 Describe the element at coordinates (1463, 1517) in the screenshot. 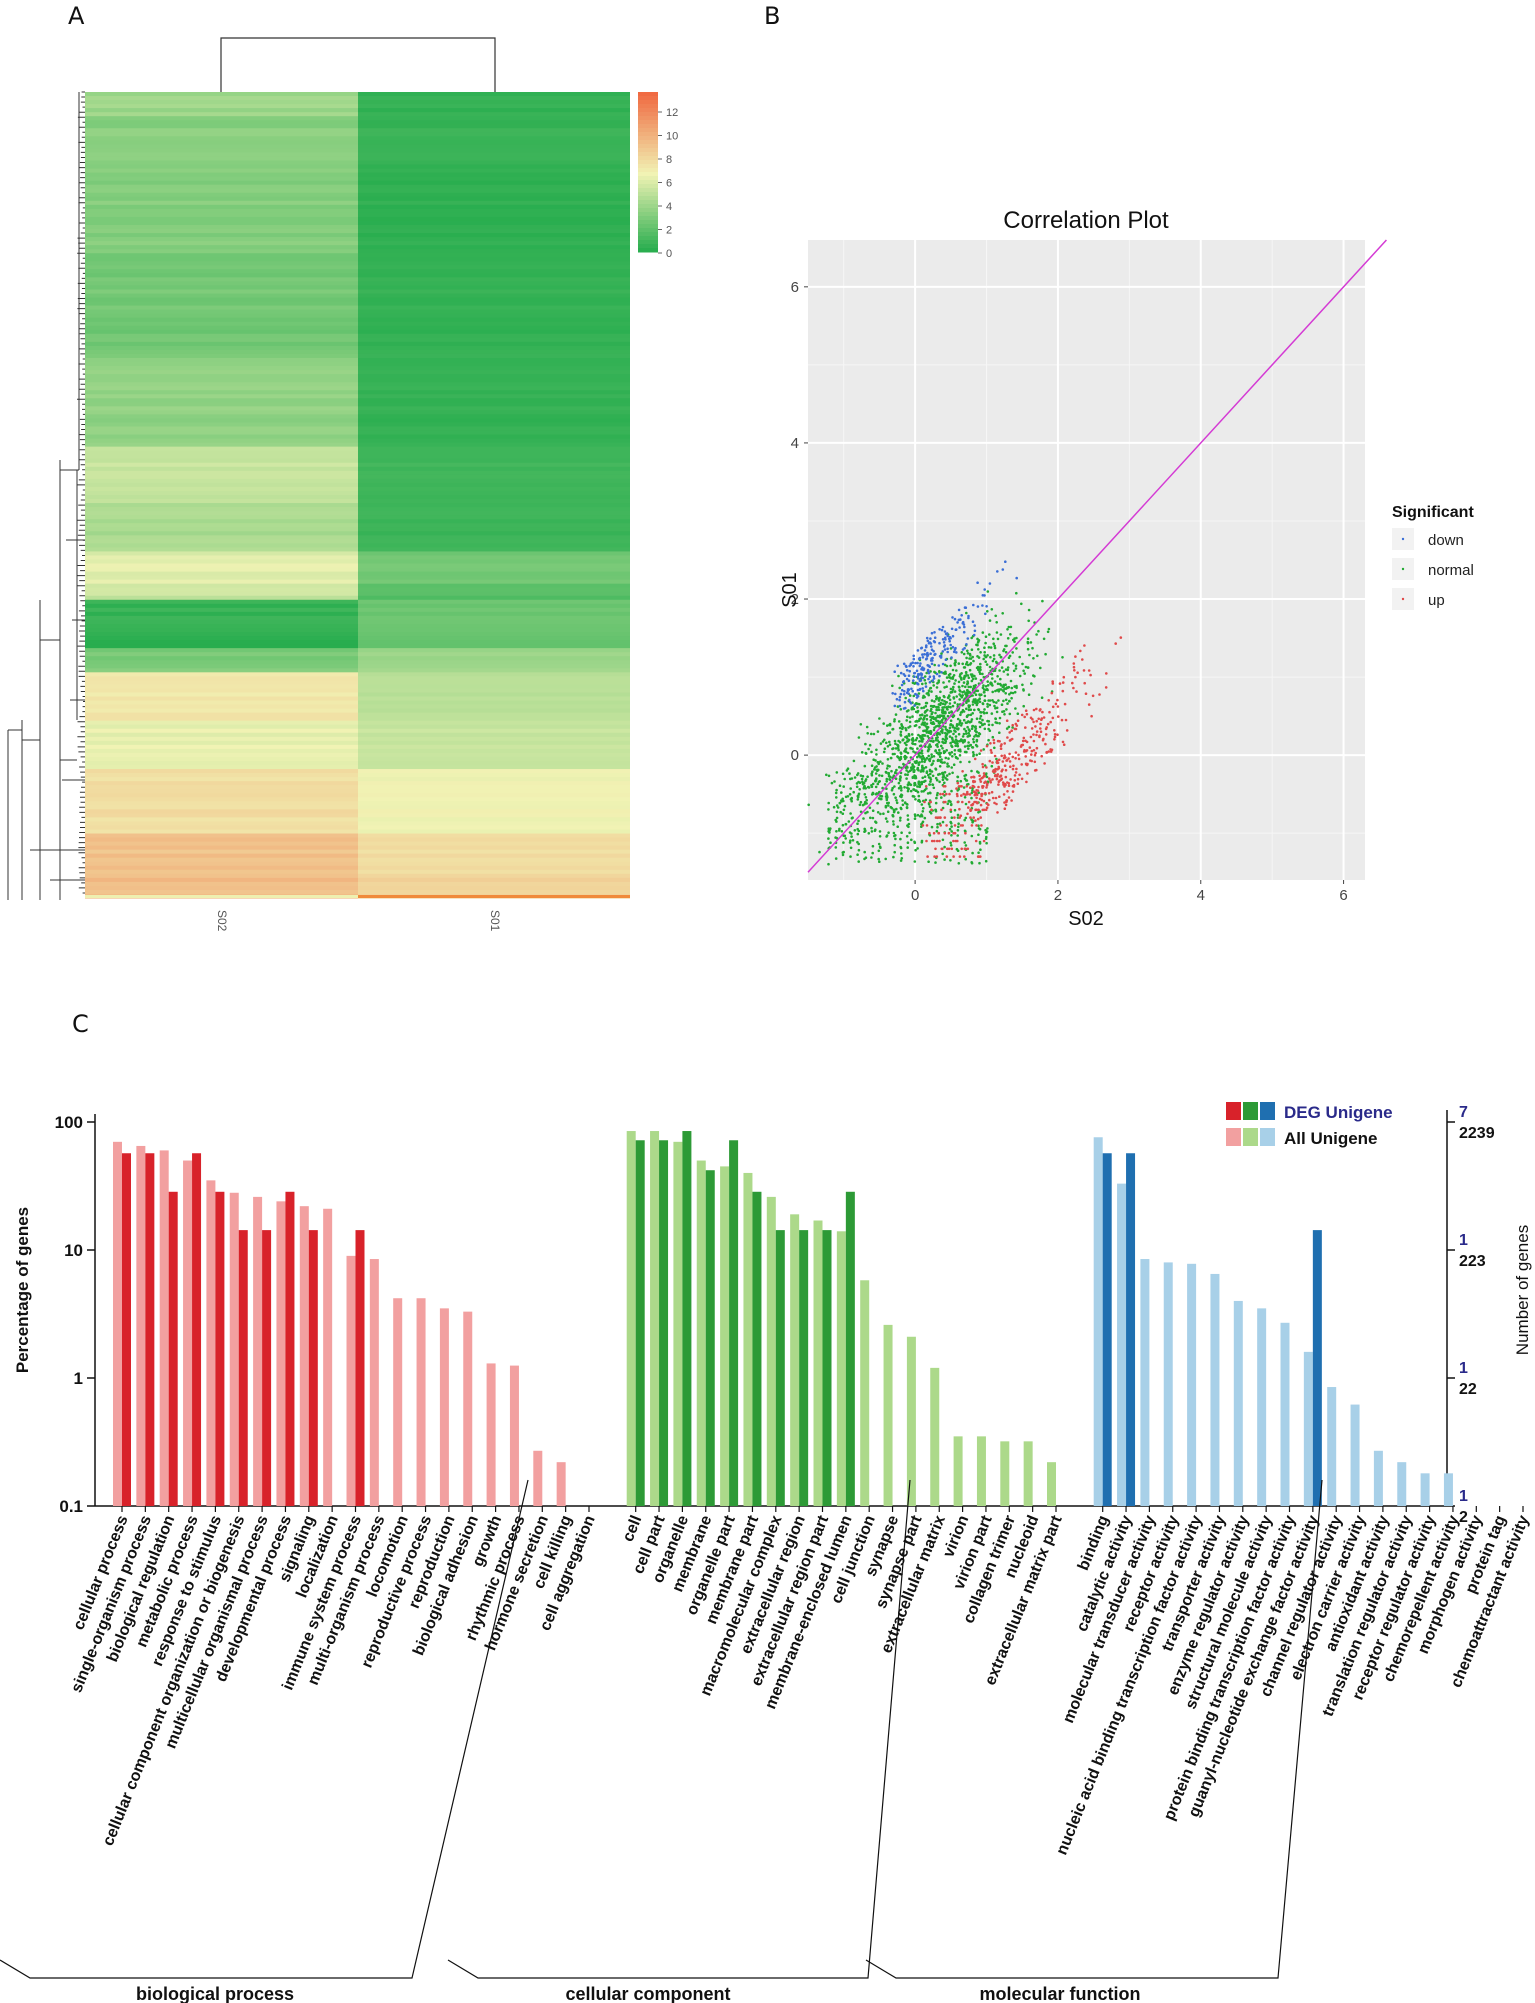

I see `go-right-tick-all: 2` at that location.